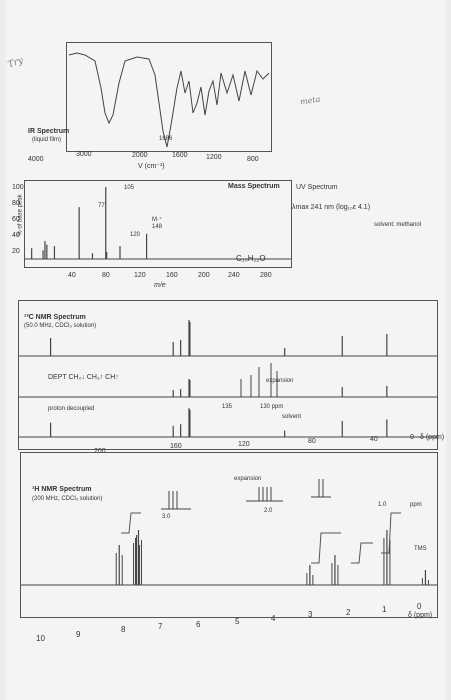  What do you see at coordinates (412, 437) in the screenshot?
I see `c13-xtick: 0` at bounding box center [412, 437].